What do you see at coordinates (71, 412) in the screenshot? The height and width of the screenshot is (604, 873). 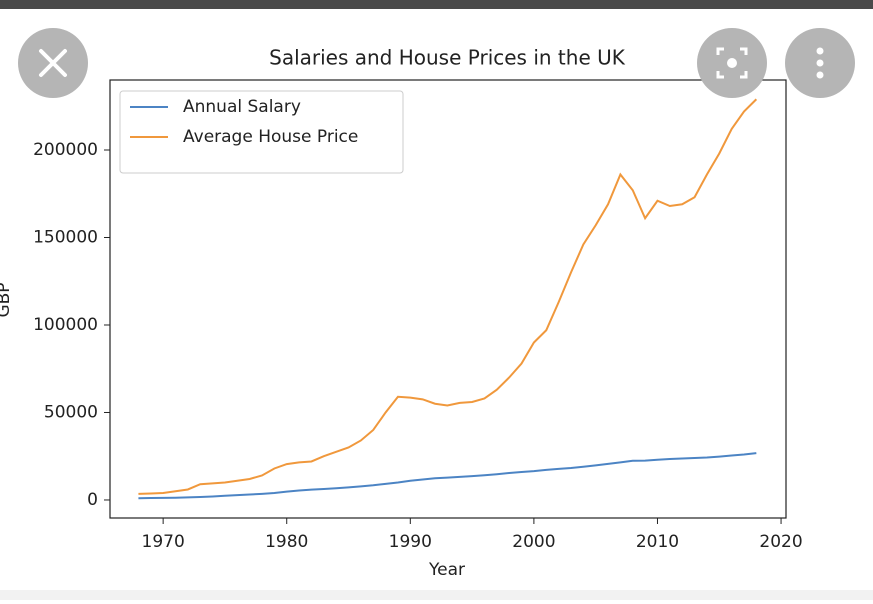 I see `y-tick-label: 50000` at bounding box center [71, 412].